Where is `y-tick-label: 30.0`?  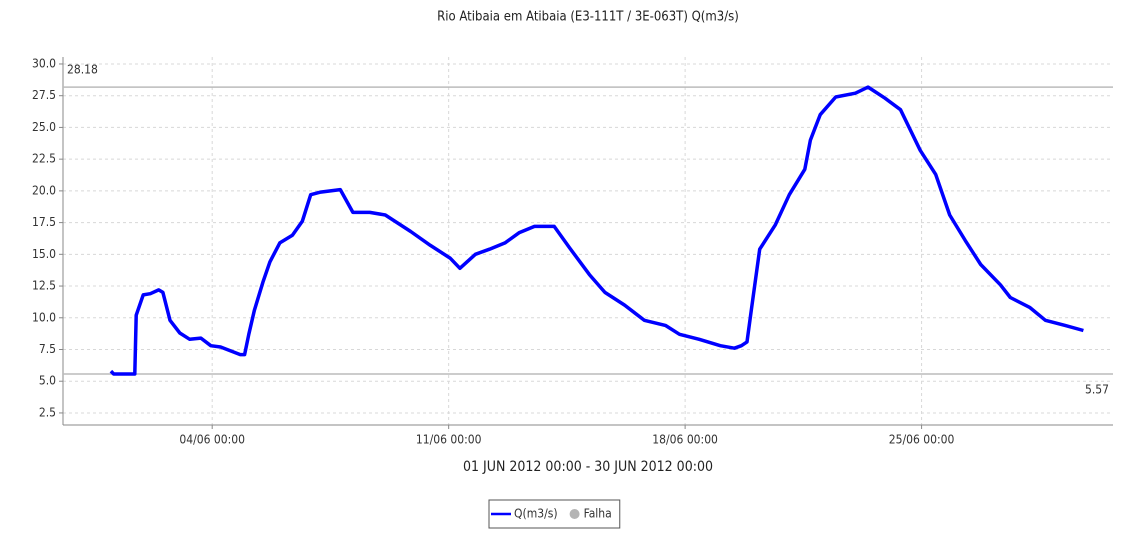 y-tick-label: 30.0 is located at coordinates (44, 63).